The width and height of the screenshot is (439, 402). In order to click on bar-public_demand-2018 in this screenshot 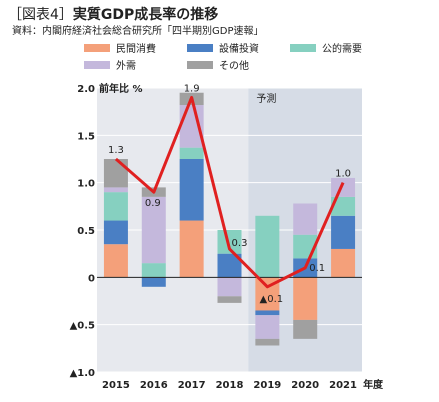, I will do `click(229, 242)`.